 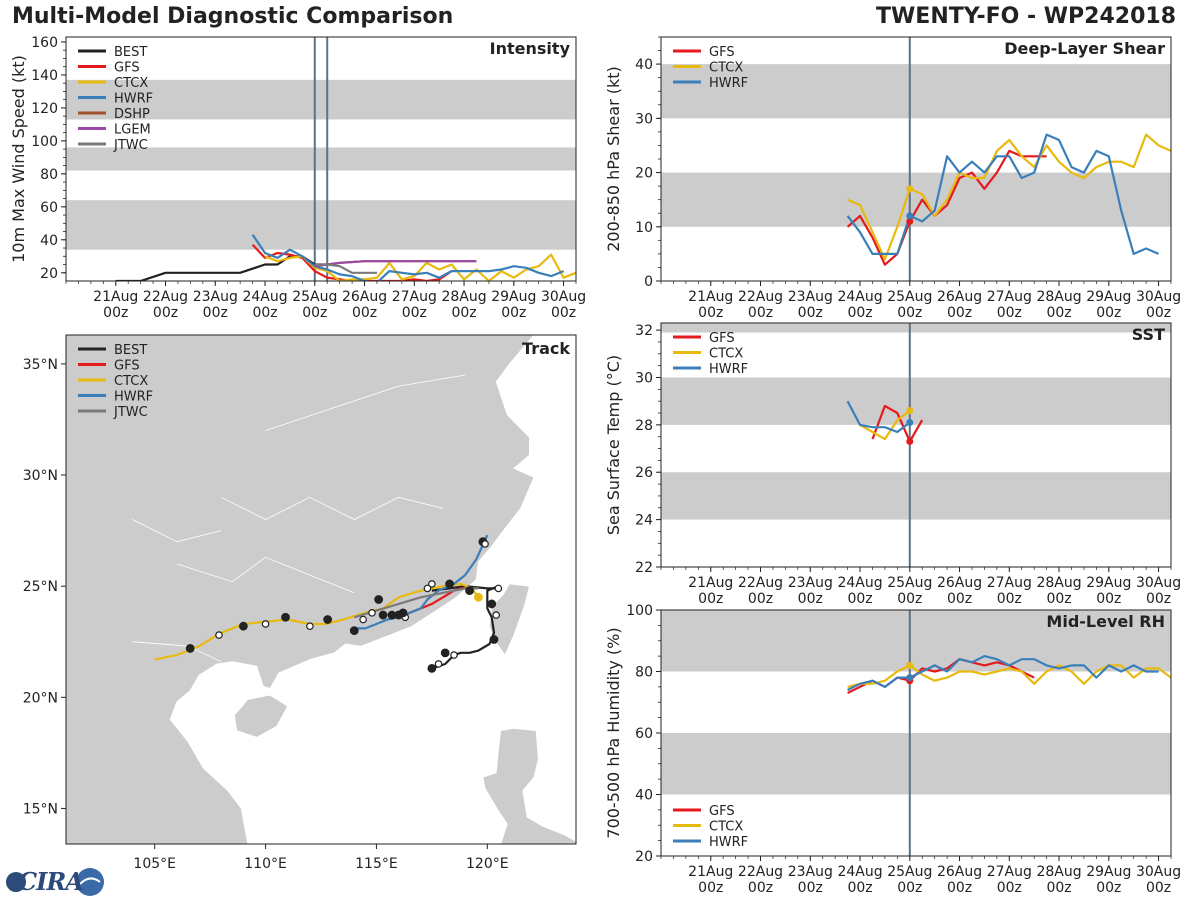 What do you see at coordinates (221, 268) in the screenshot?
I see `series-best` at bounding box center [221, 268].